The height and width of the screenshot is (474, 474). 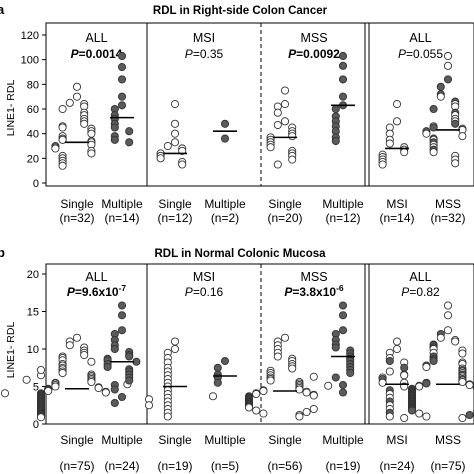 What do you see at coordinates (204, 54) in the screenshot?
I see `p-value: P=0.35` at bounding box center [204, 54].